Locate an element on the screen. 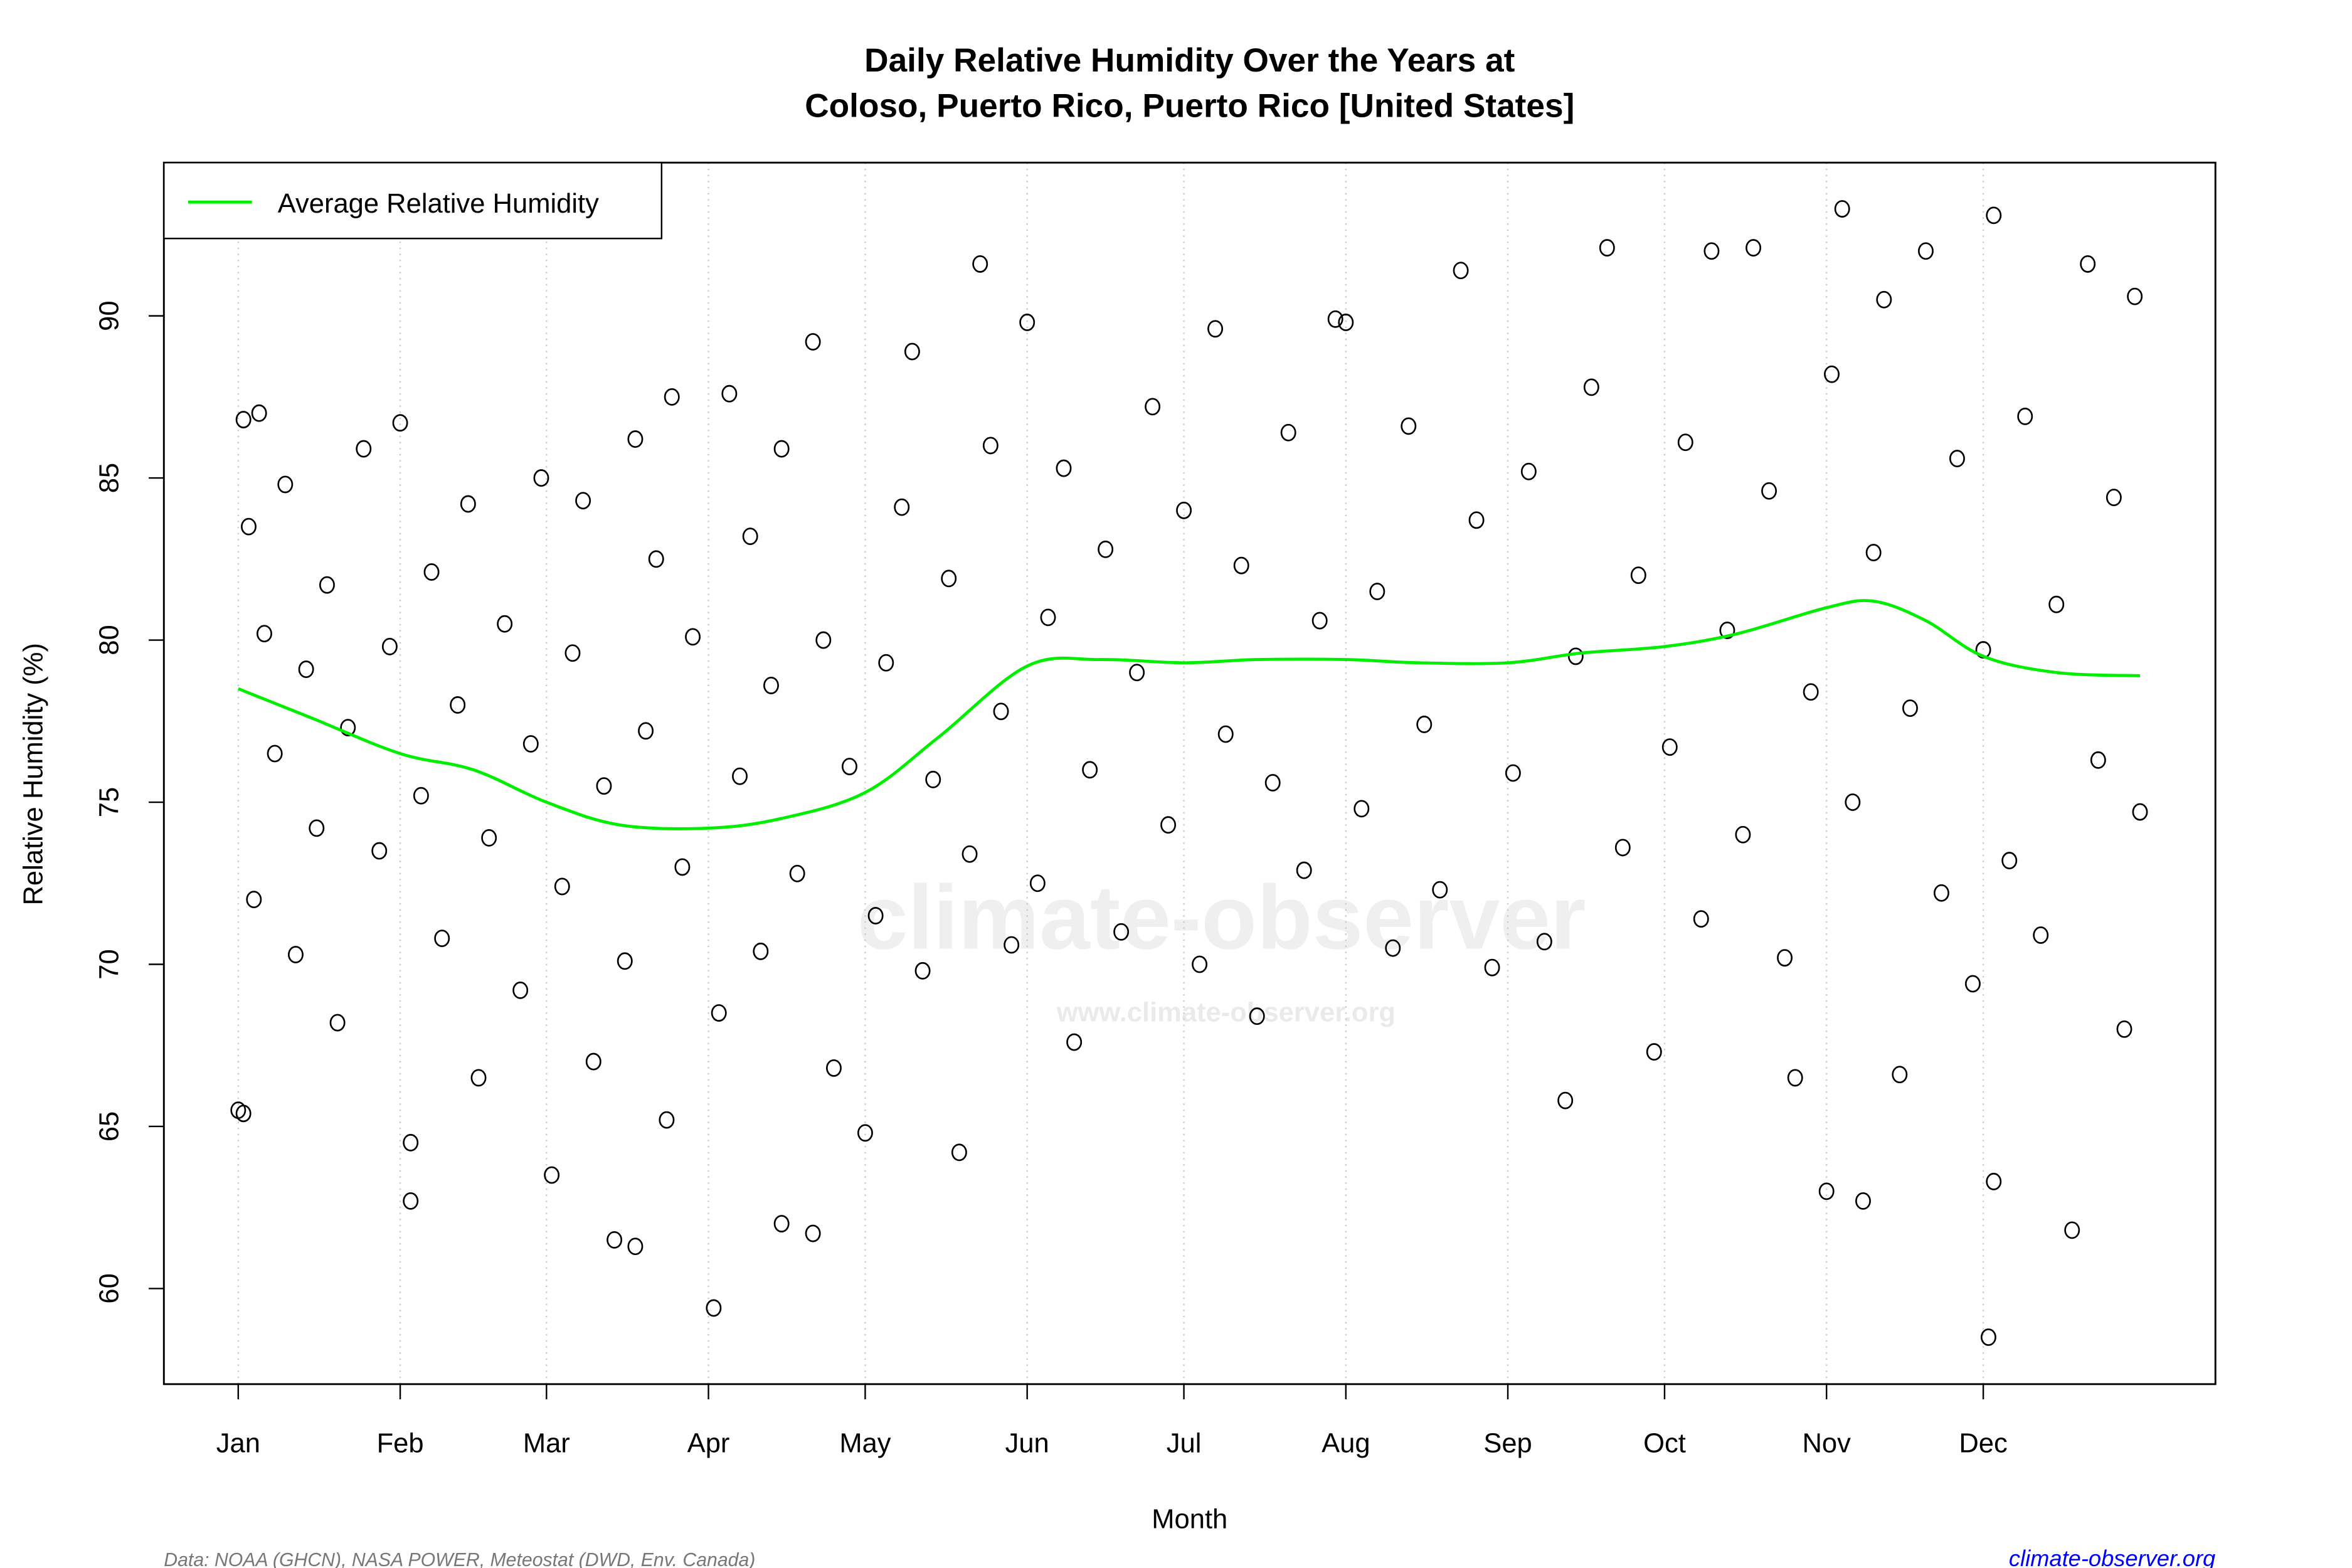 The image size is (2352, 1568). site-link: climate-observer.org is located at coordinates (2112, 1556).